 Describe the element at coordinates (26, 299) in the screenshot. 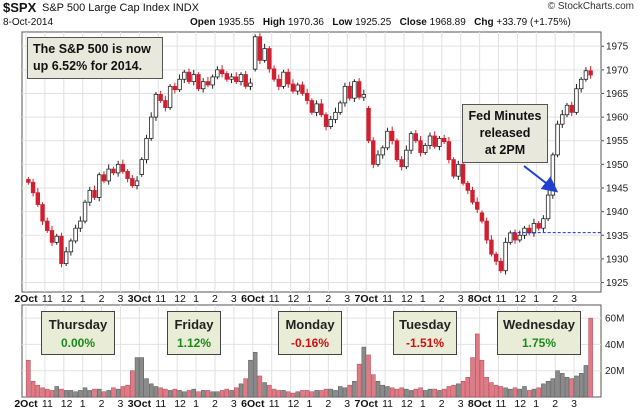

I see `x-tick-label: 2Oct` at that location.